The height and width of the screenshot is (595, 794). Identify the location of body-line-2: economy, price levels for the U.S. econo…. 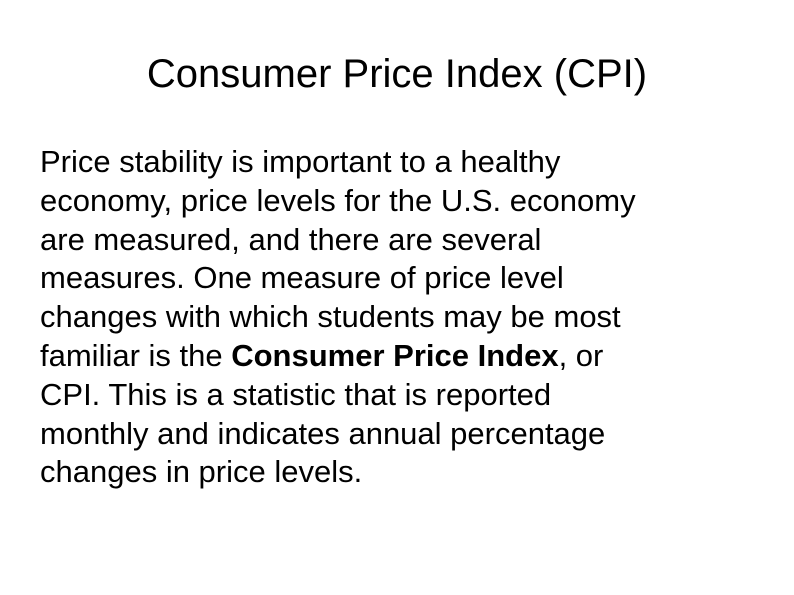
(338, 200).